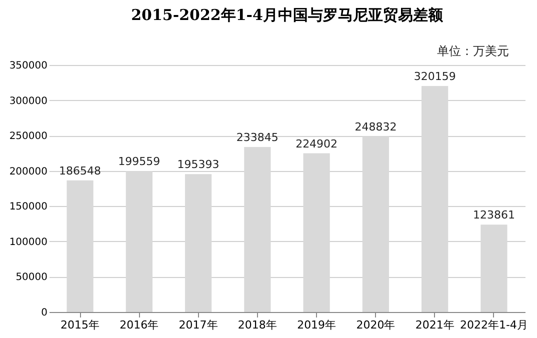 This screenshot has height=338, width=537. Describe the element at coordinates (287, 15) in the screenshot. I see `chart-title: 2015-2022年1-4月中国与罗马尼亚贸易差额` at that location.